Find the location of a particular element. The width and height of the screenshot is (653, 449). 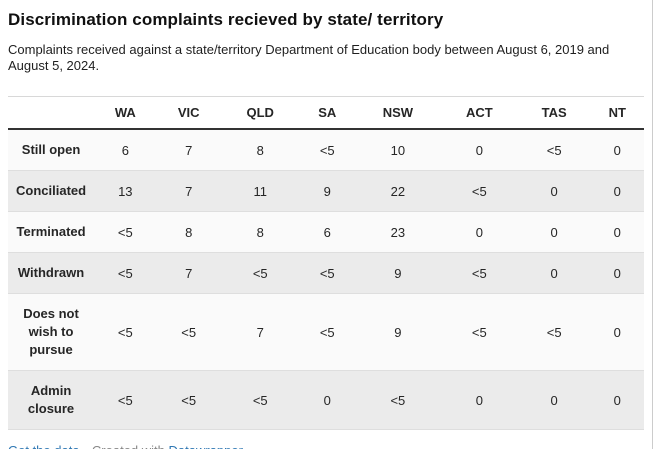

table-cell: 10 is located at coordinates (398, 150).